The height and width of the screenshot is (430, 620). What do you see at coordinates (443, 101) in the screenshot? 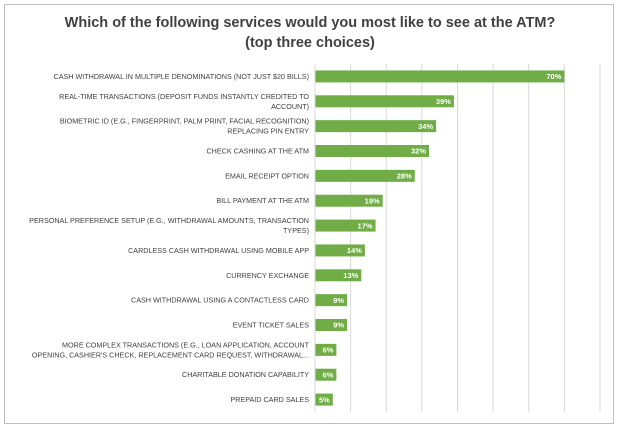
I see `data-label: 39%` at bounding box center [443, 101].